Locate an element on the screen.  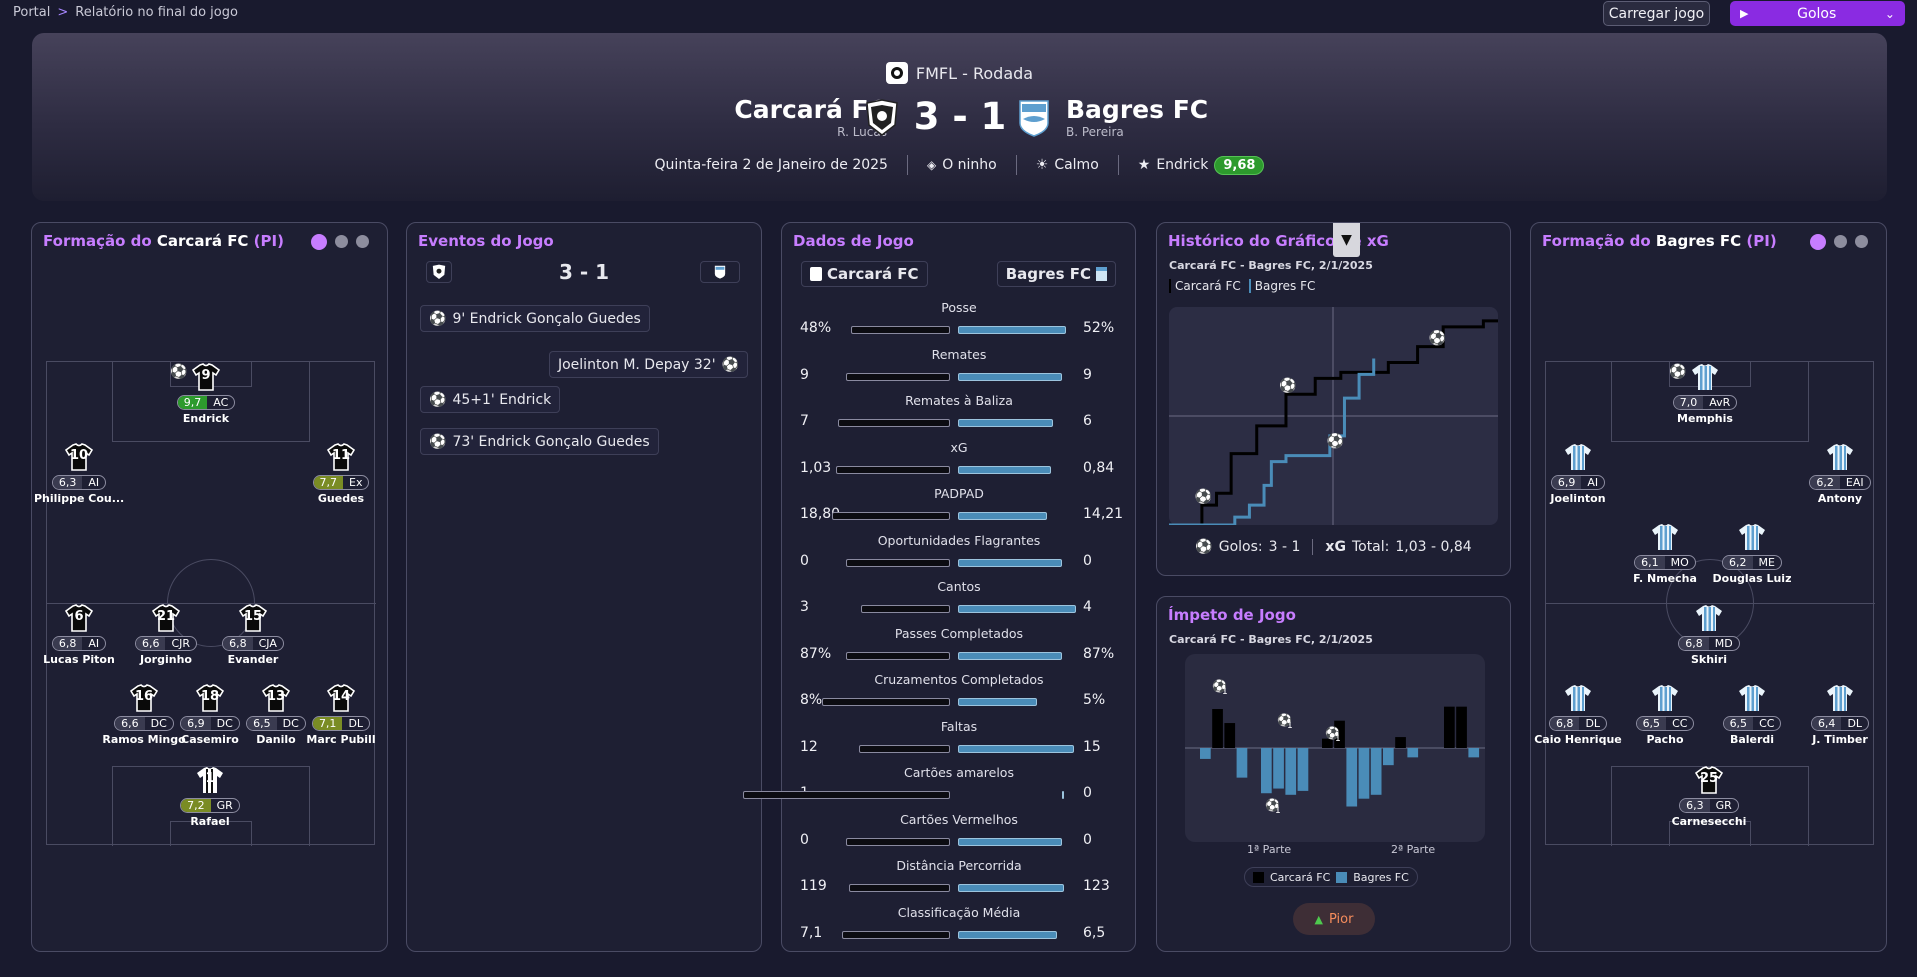
player-lucas-piton: 6 6,8 AI Lucas Piton is located at coordinates (79, 635).